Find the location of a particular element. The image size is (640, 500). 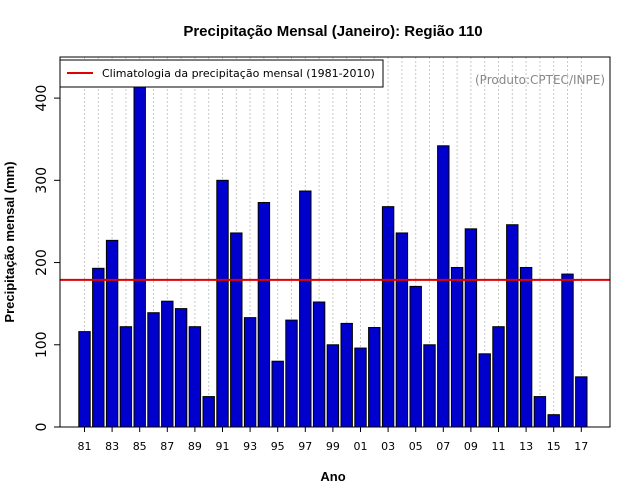

y-axis: 0 100 200 300 400 is located at coordinates (47, 258).